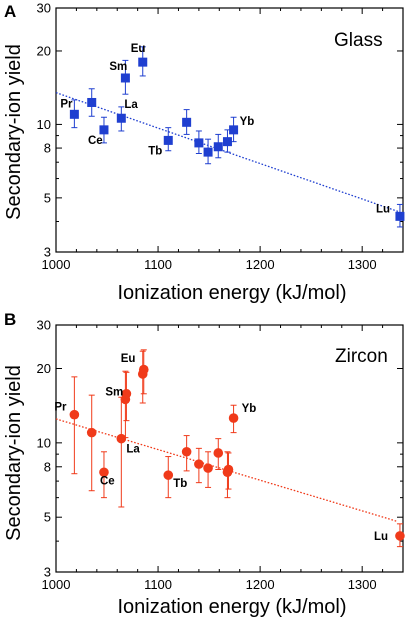 The height and width of the screenshot is (627, 408). Describe the element at coordinates (47, 517) in the screenshot. I see `y-tick-label-zircon: 5` at that location.